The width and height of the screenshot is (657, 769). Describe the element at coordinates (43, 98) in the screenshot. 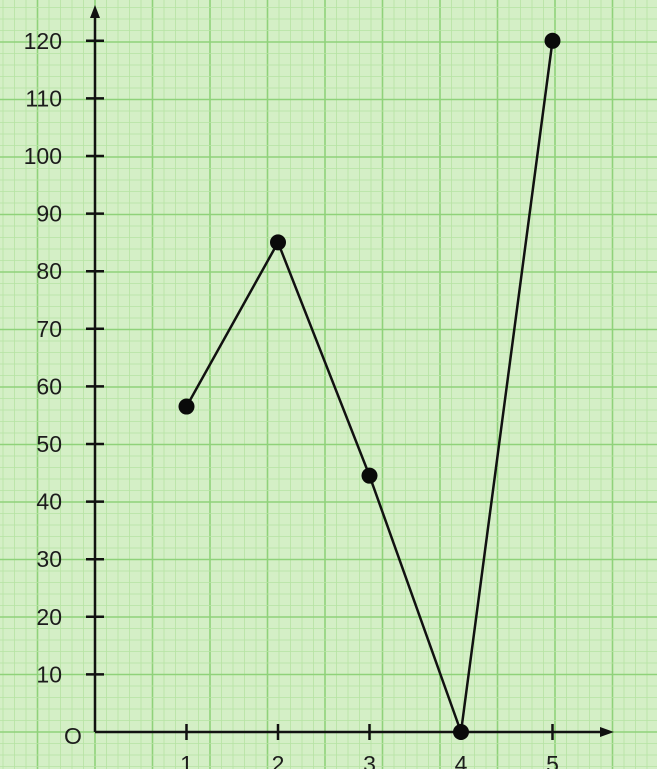

I see `y-tick-label: 110` at that location.